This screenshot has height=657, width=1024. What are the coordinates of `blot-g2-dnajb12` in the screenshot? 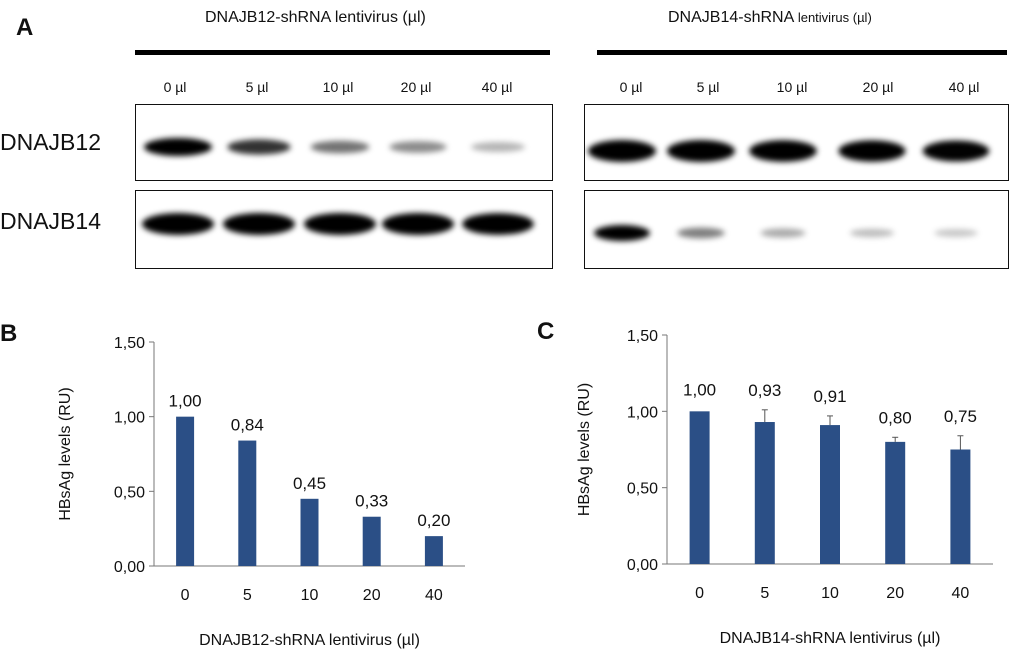 It's located at (796, 142).